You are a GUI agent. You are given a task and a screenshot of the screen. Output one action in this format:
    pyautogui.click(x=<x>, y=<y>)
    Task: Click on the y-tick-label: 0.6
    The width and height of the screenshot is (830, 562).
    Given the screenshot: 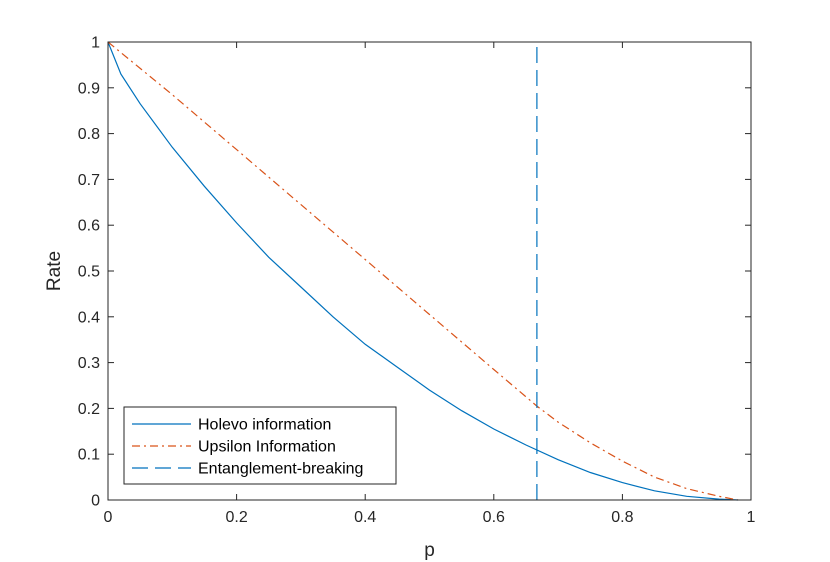 What is the action you would take?
    pyautogui.click(x=89, y=226)
    